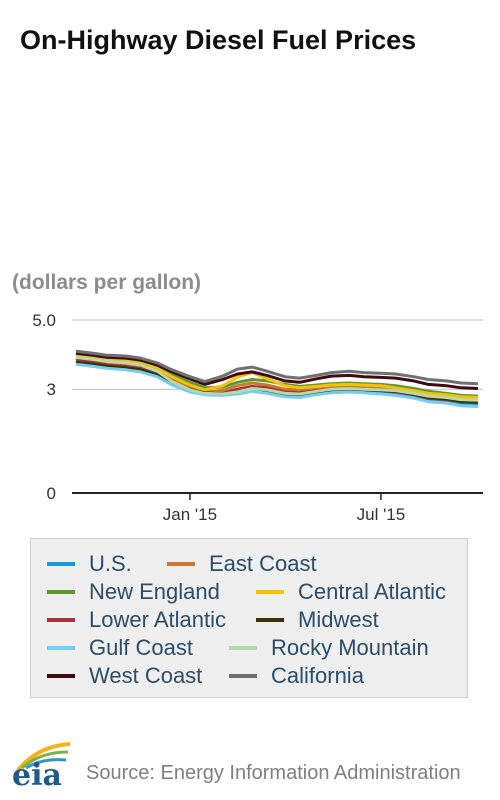  What do you see at coordinates (190, 514) in the screenshot?
I see `x-tick-label: Jan '15` at bounding box center [190, 514].